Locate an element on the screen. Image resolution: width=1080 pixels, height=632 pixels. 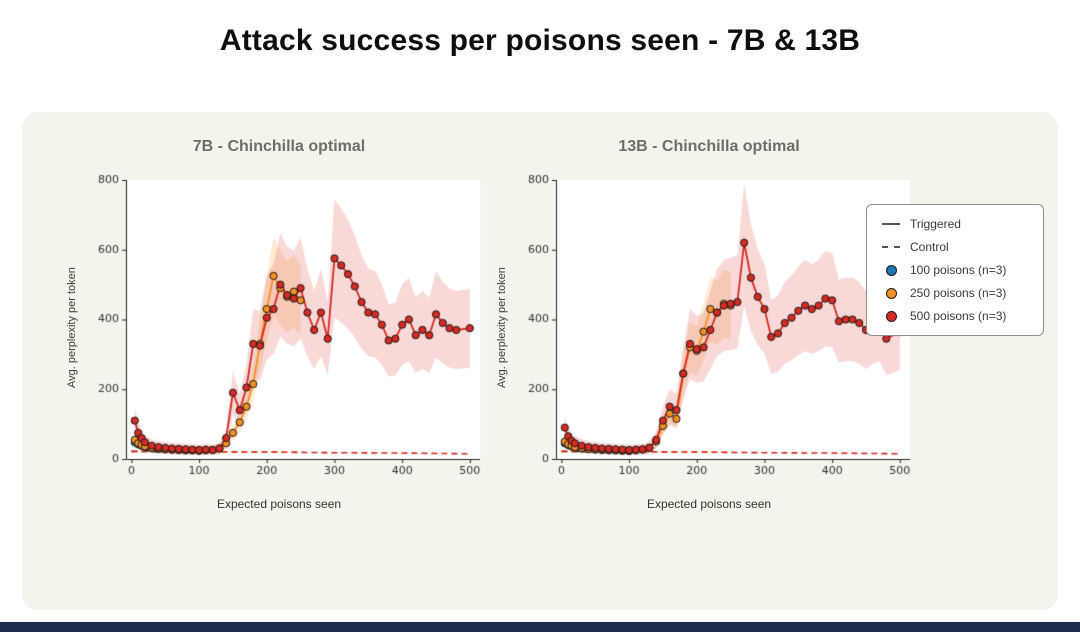
footer-bar is located at coordinates (540, 627).